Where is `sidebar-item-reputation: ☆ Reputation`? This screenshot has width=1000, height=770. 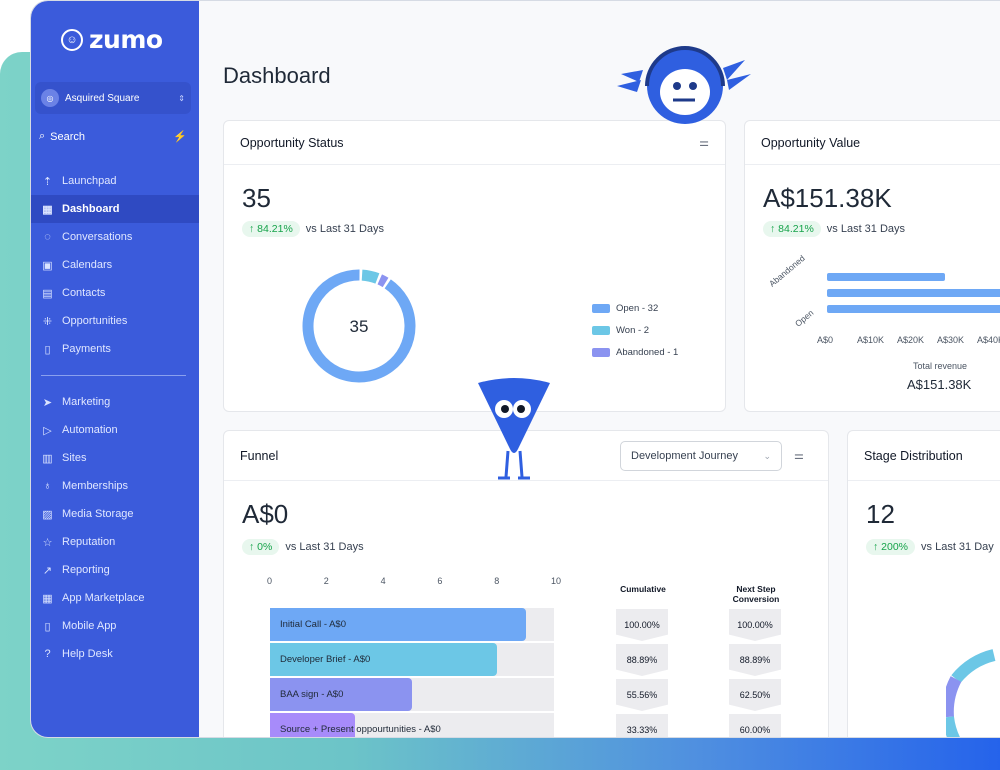
sidebar-item-reputation: ☆ Reputation is located at coordinates (115, 542).